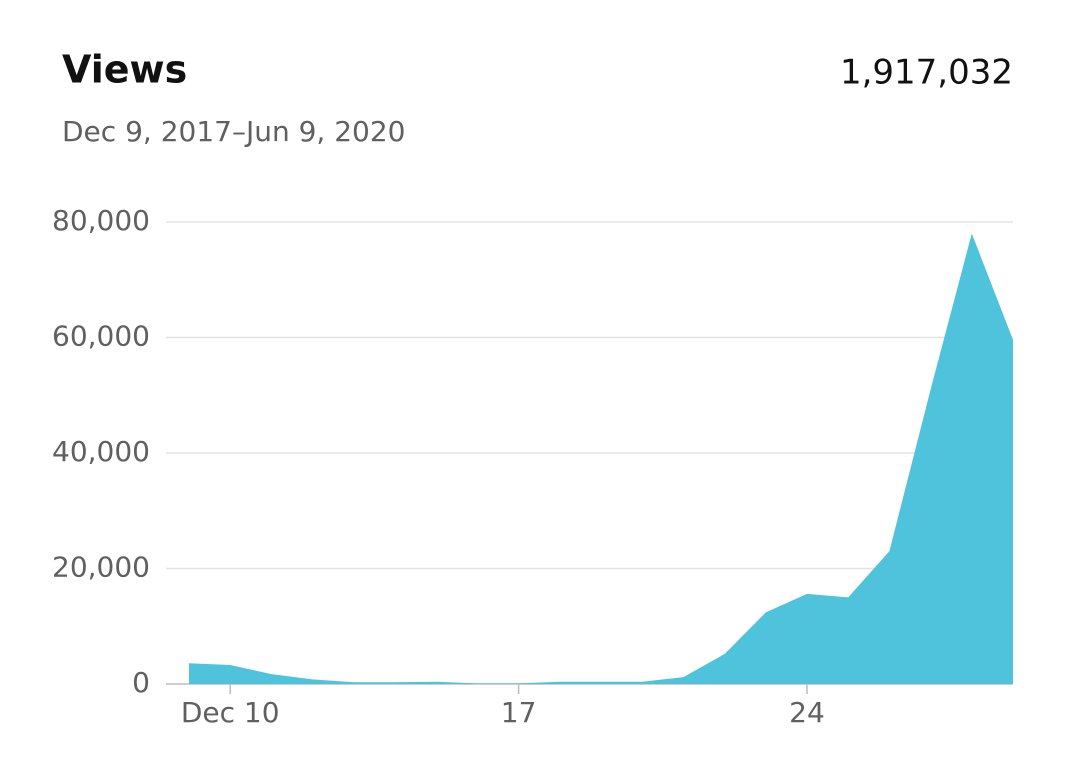  I want to click on x-tick-label: 24, so click(807, 712).